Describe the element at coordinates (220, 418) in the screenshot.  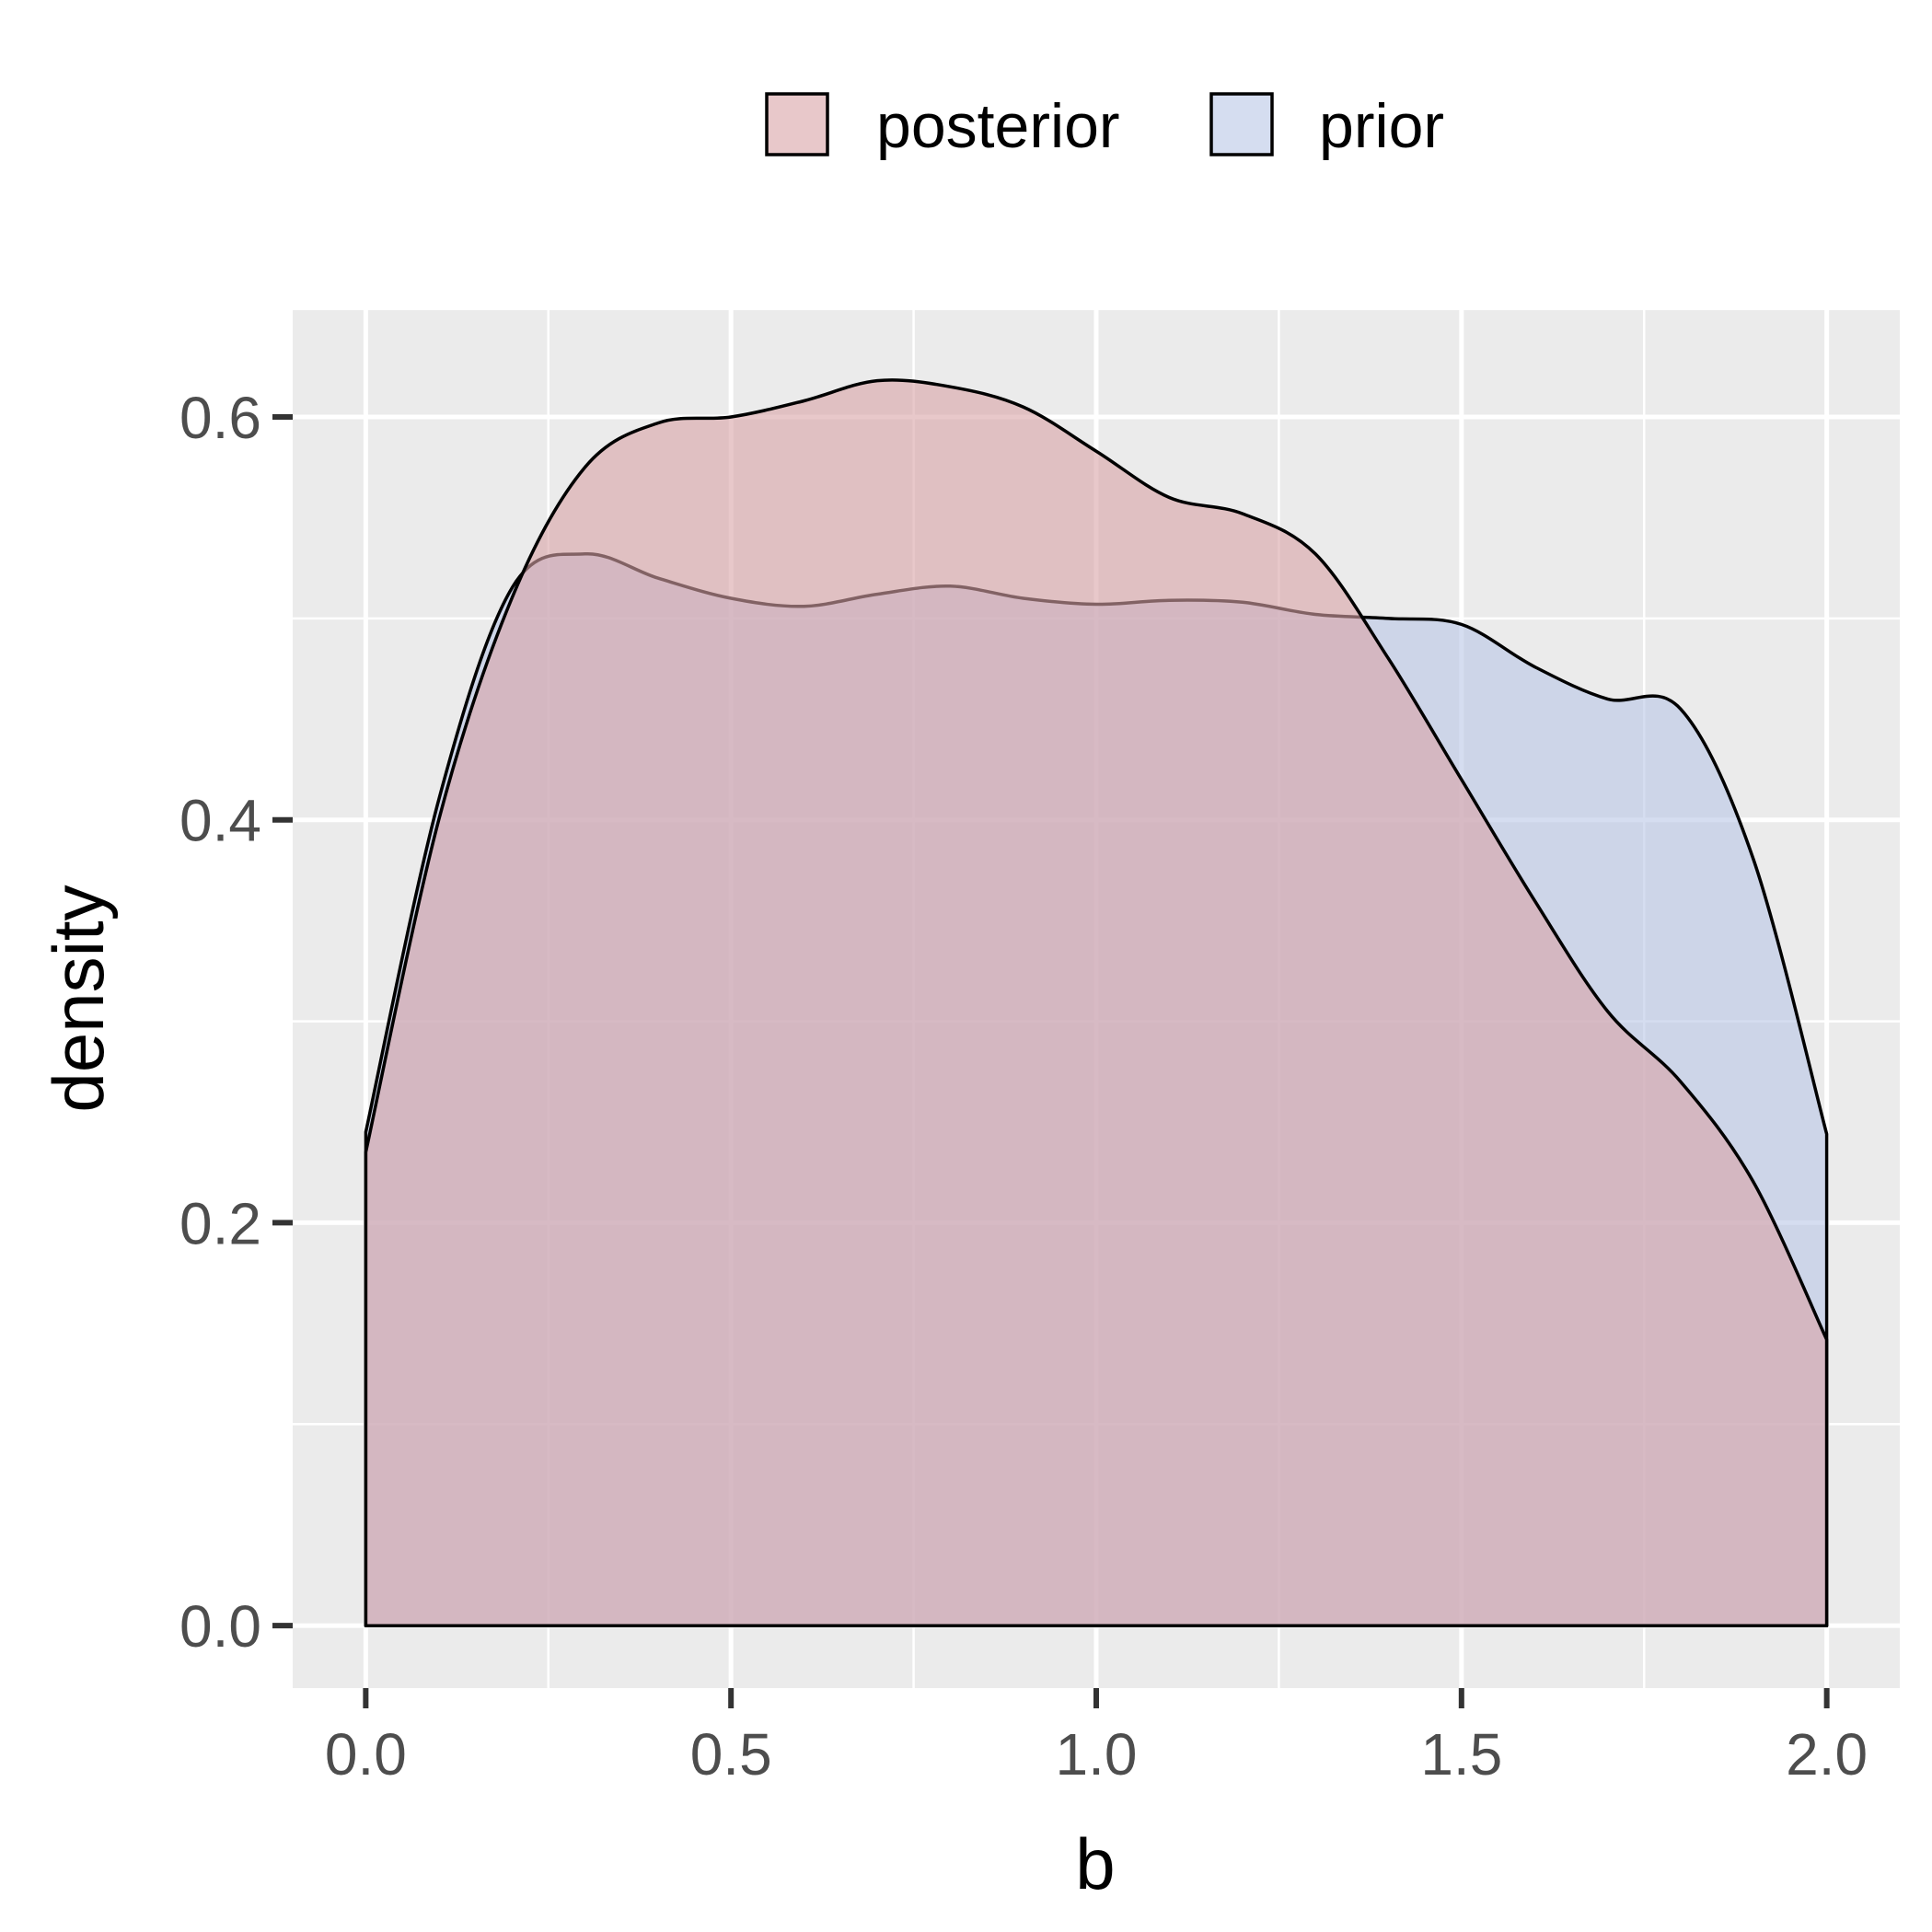
I see `y-tick-label: 0.6` at that location.